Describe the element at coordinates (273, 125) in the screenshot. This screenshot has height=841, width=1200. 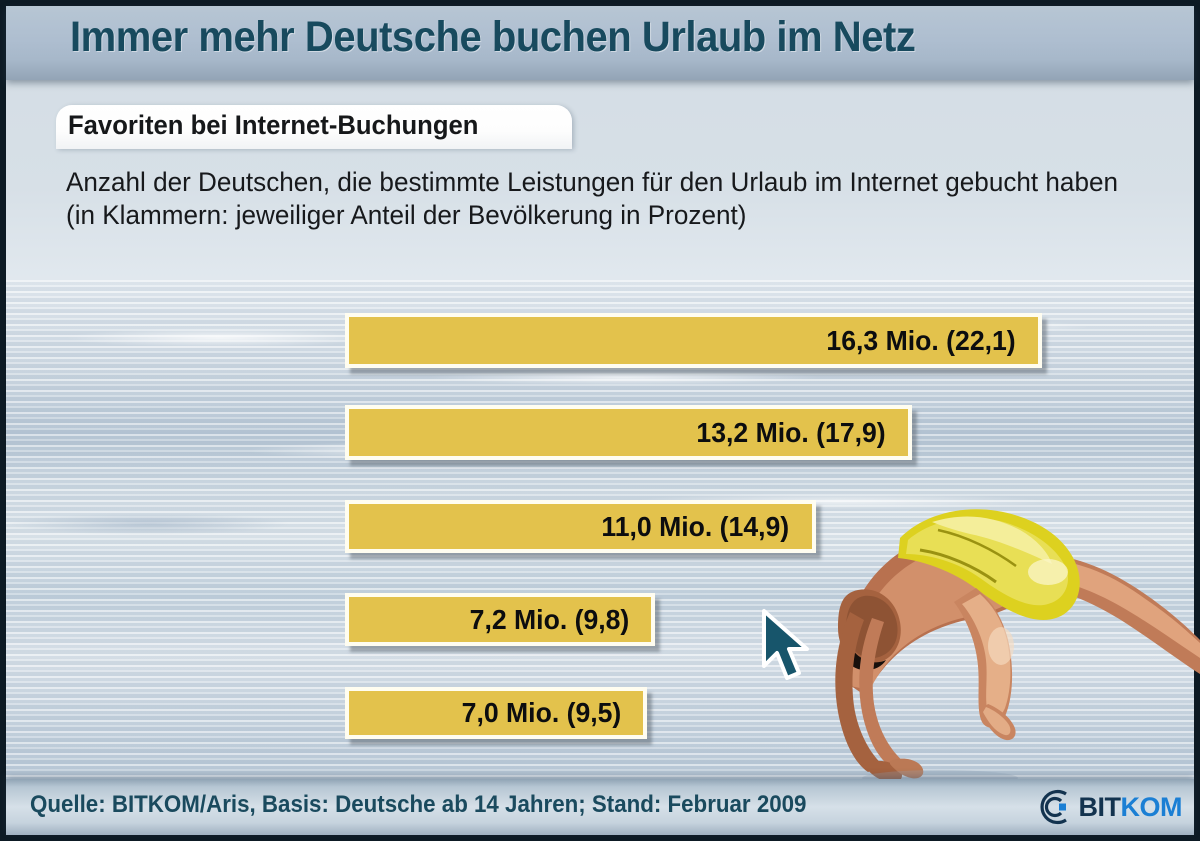
I see `section-tab-label: Favoriten bei Internet-Buchungen` at that location.